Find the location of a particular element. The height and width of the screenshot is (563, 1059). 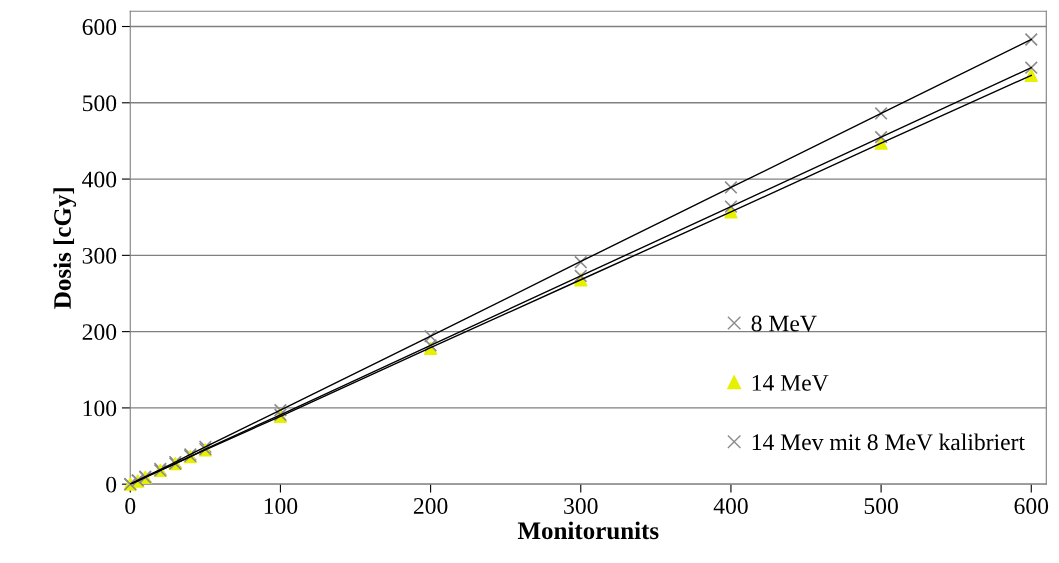

x-tick-label: 500 is located at coordinates (881, 506).